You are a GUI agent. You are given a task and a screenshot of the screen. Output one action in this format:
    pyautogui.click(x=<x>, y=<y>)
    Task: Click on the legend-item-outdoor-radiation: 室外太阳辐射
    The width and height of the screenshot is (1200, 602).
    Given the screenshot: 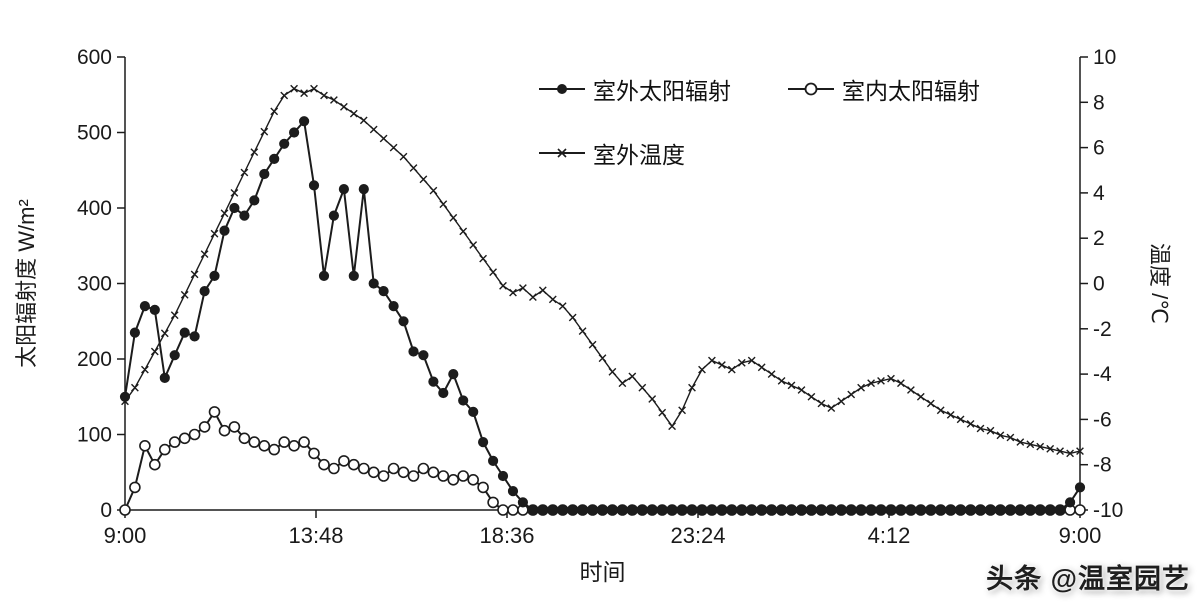 What is the action you would take?
    pyautogui.click(x=634, y=89)
    